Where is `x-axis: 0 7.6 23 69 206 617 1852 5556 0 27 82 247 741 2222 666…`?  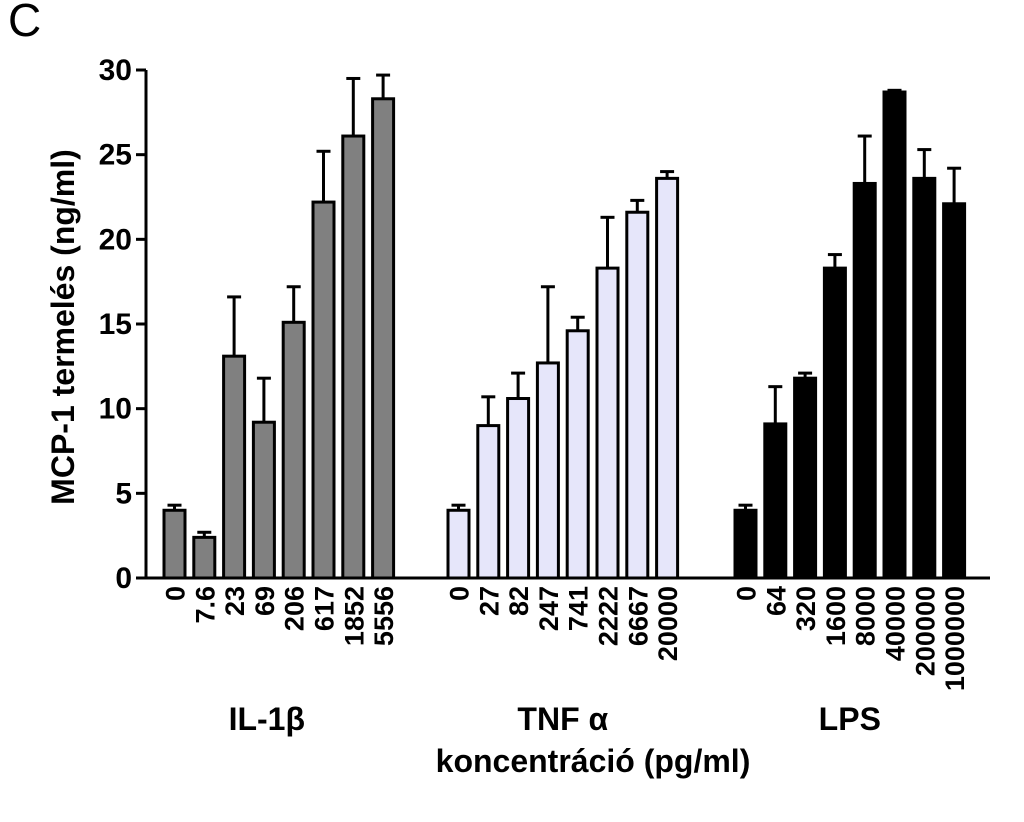
x-axis: 0 7.6 23 69 206 617 1852 5556 0 27 82 247 741 2222 666… is located at coordinates (568, 633).